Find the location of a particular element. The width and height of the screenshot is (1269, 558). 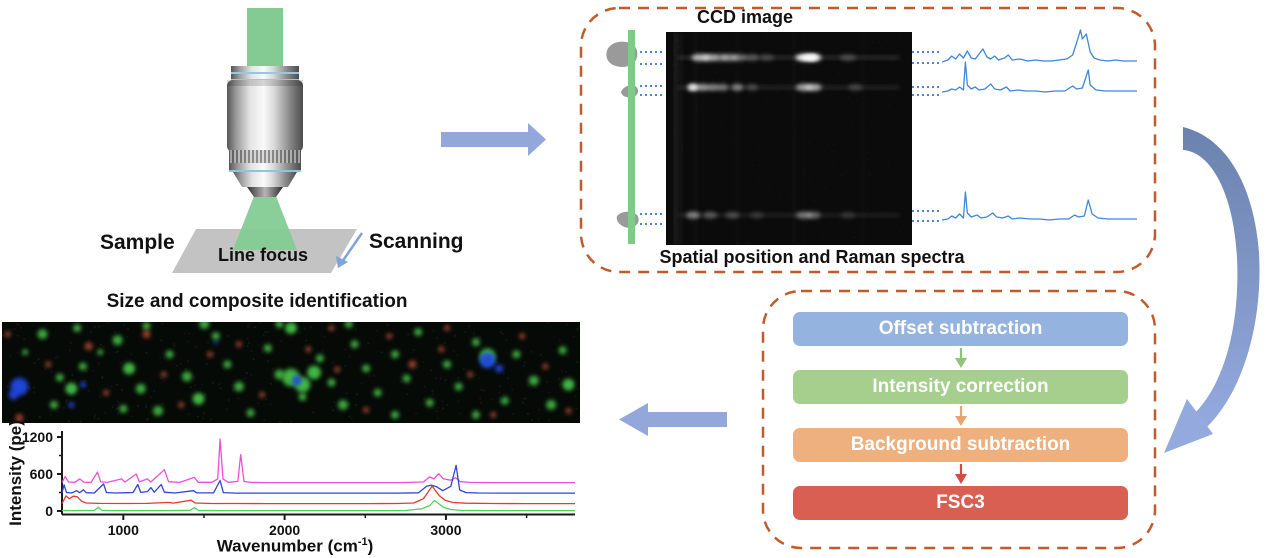

ccd-image is located at coordinates (789, 138).